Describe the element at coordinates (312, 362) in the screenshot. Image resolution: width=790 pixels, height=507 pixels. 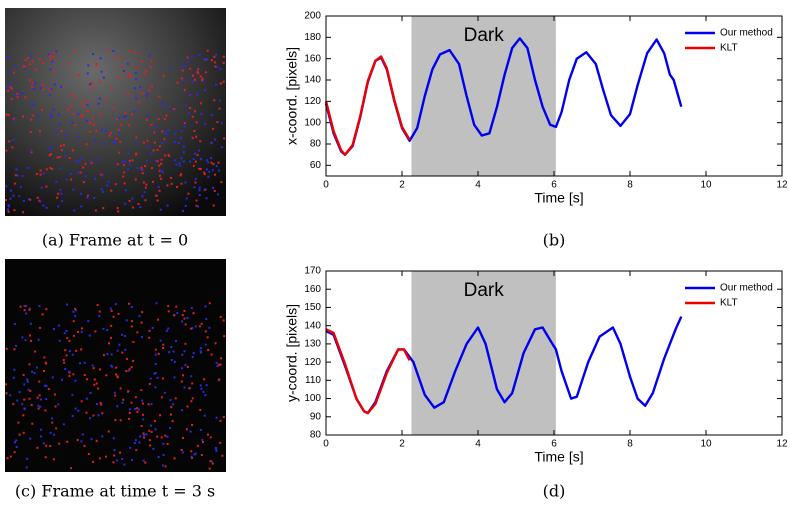
I see `y-tick-label: 120` at that location.